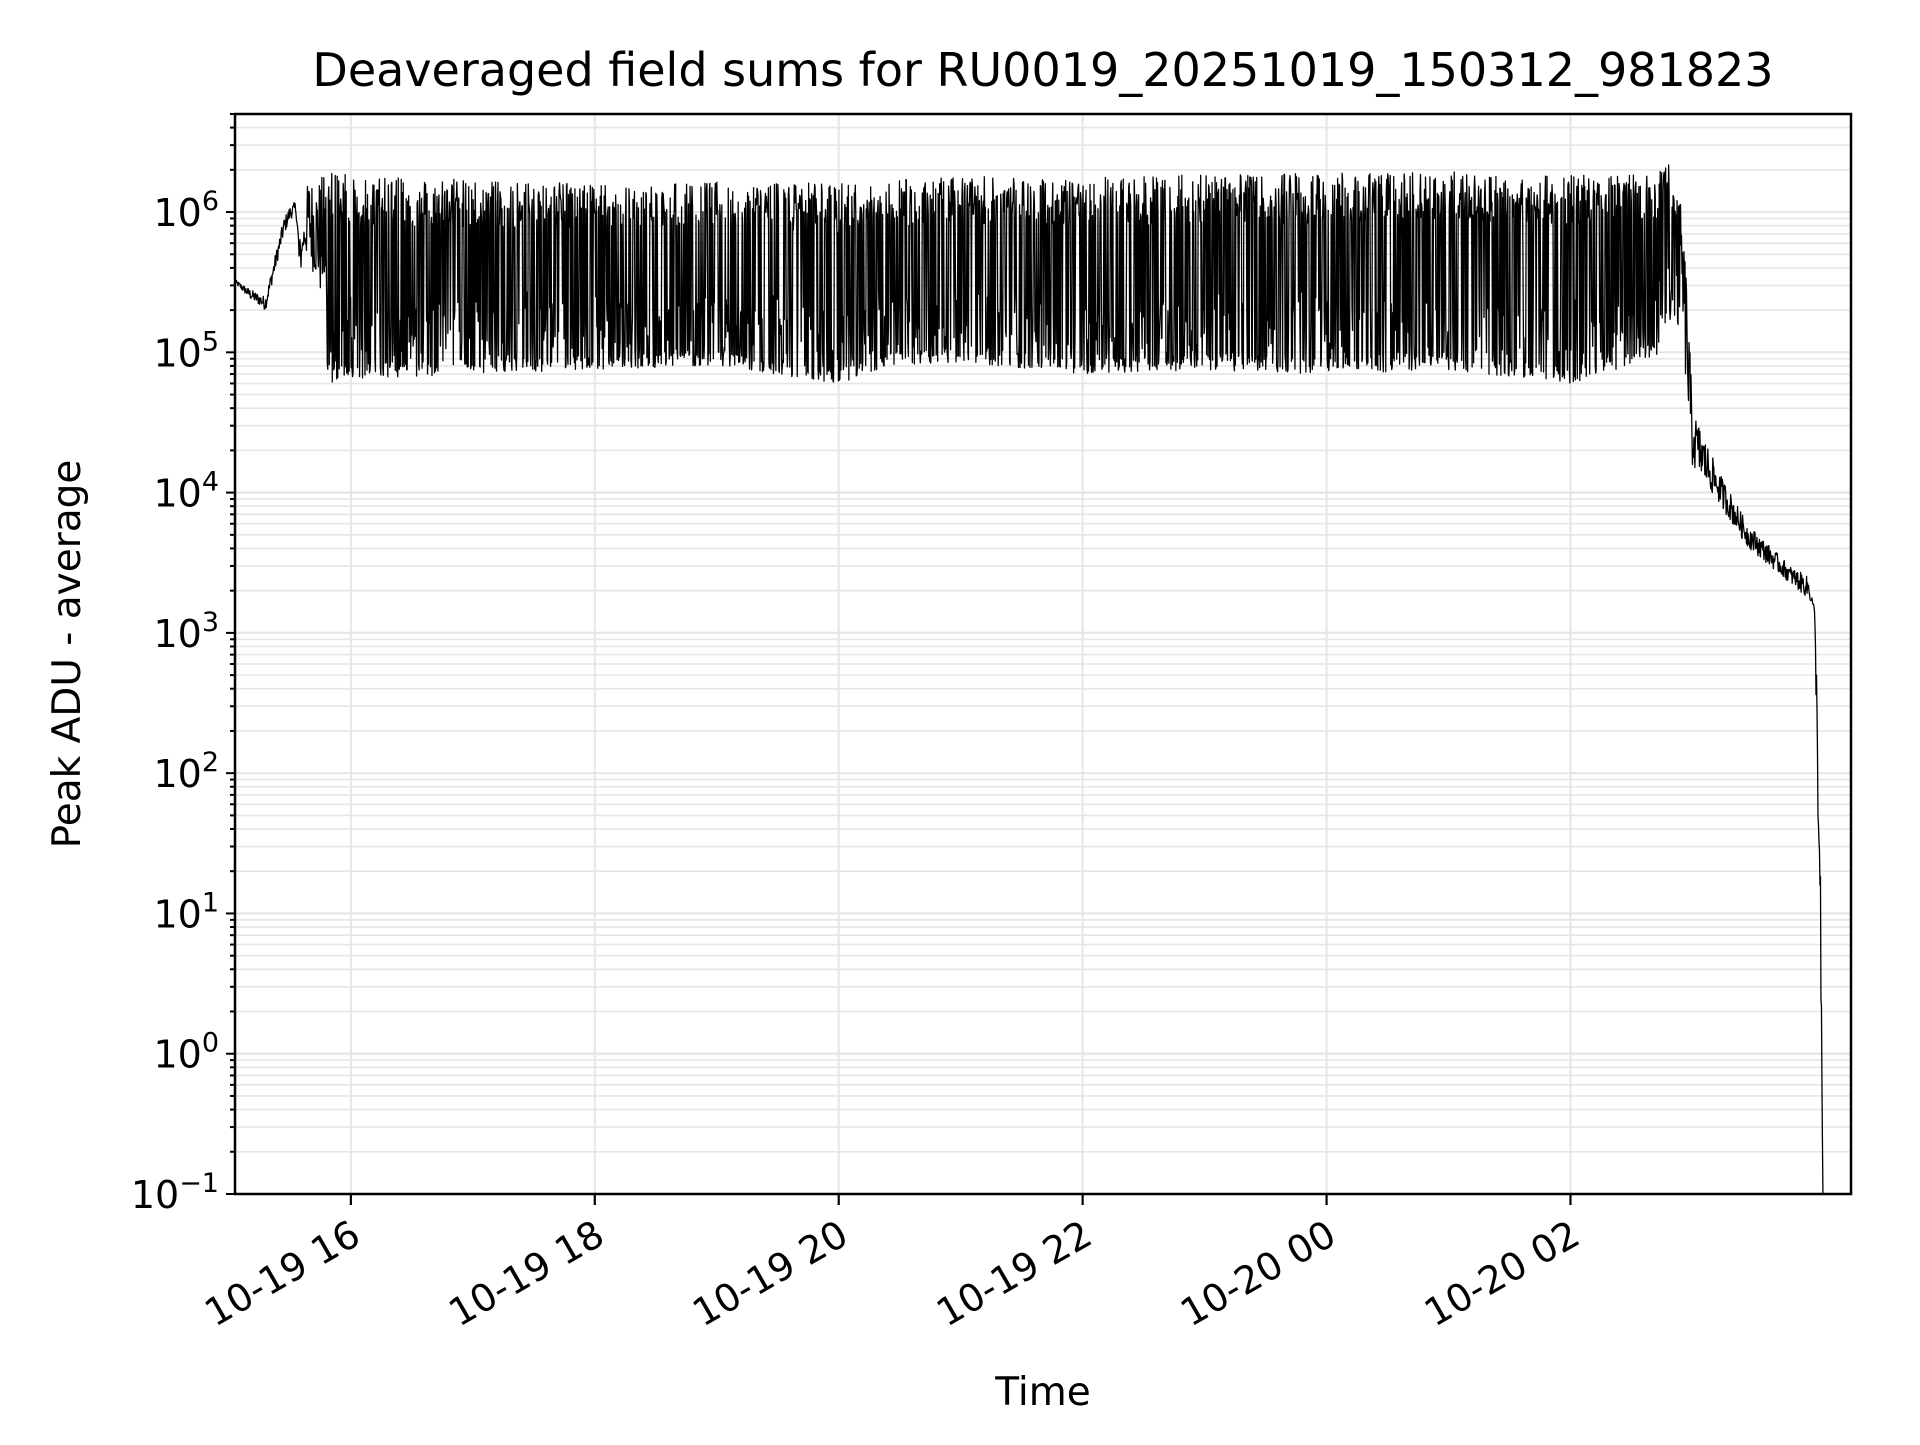 The width and height of the screenshot is (1920, 1445). What do you see at coordinates (210, 762) in the screenshot?
I see `y-tick-exponent: 2` at bounding box center [210, 762].